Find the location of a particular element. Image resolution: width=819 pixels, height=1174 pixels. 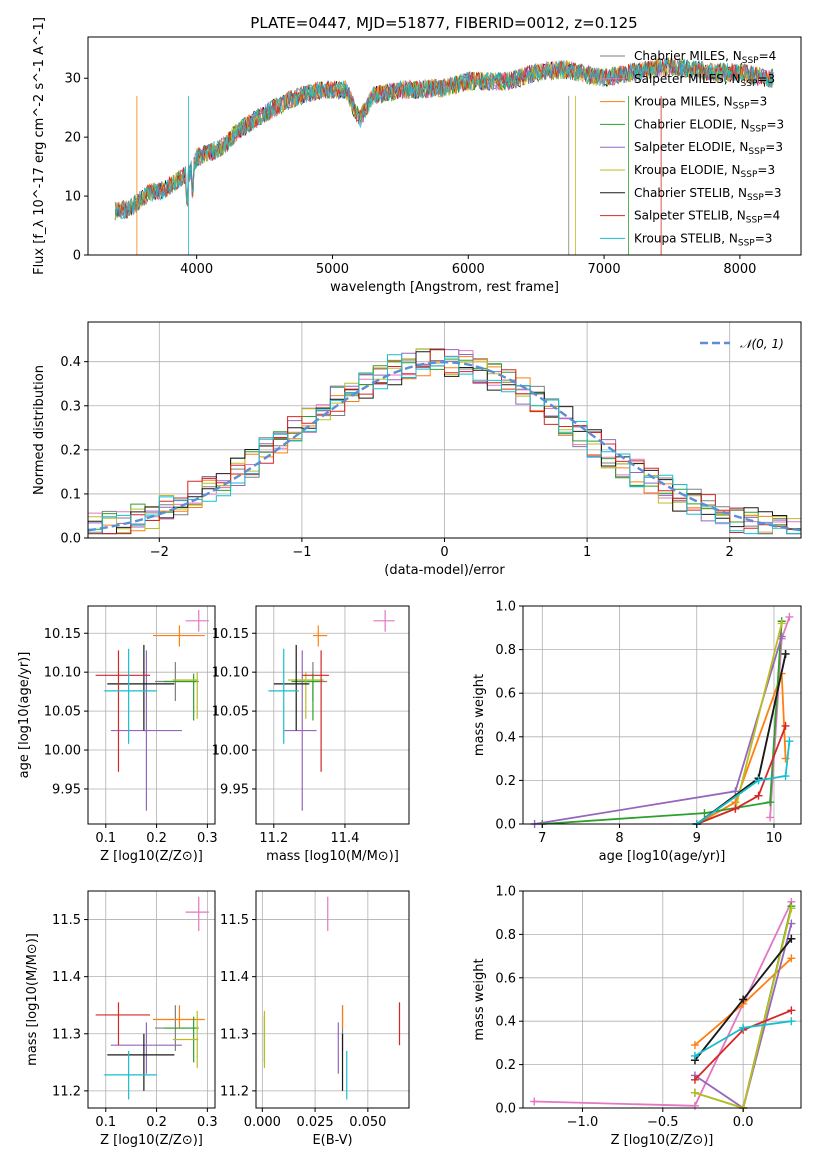

mass_vs_ebv-frame is located at coordinates (332, 999).